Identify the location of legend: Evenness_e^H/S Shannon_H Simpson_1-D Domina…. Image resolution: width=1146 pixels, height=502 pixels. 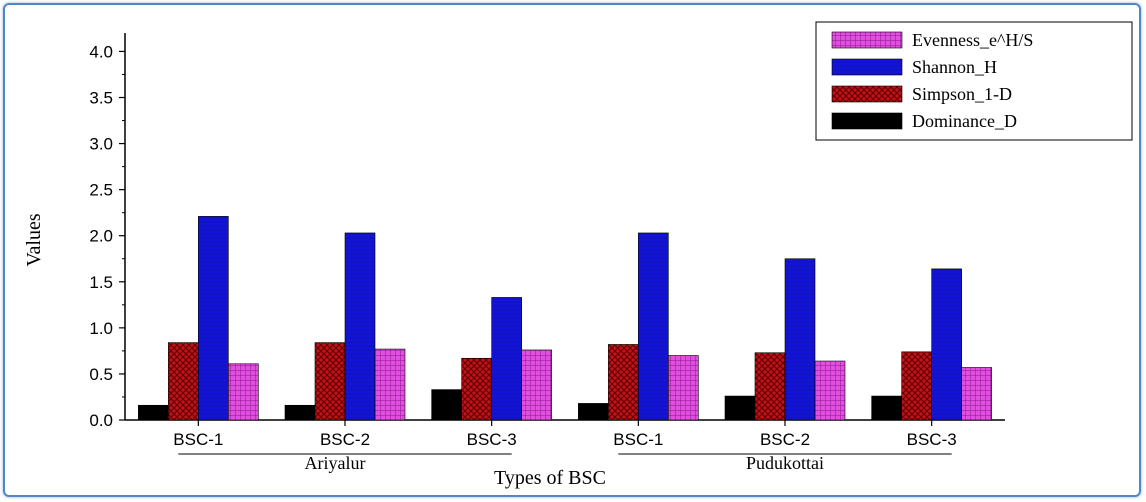
(974, 81).